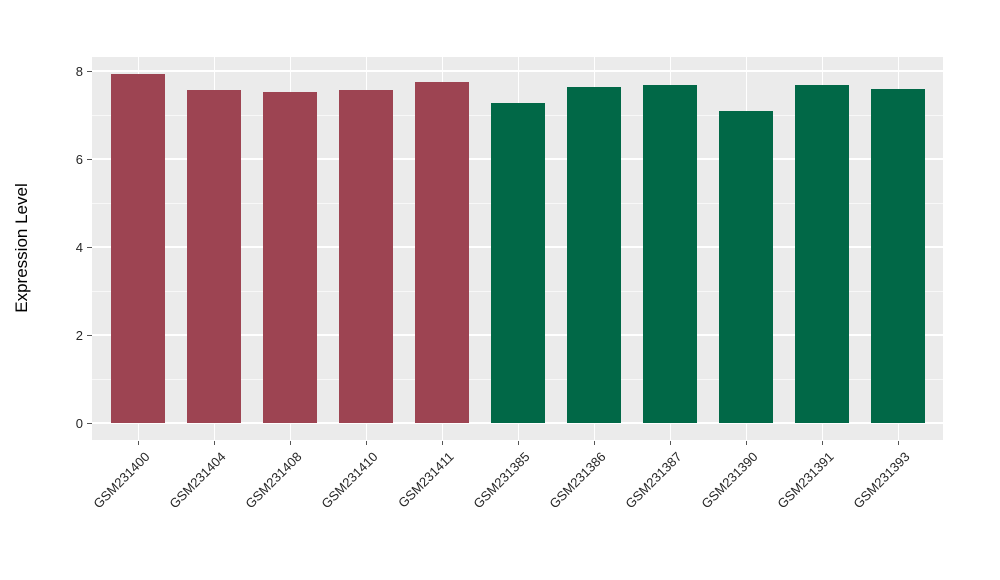 Image resolution: width=1000 pixels, height=580 pixels. Describe the element at coordinates (138, 248) in the screenshot. I see `bar-GSM231400` at that location.